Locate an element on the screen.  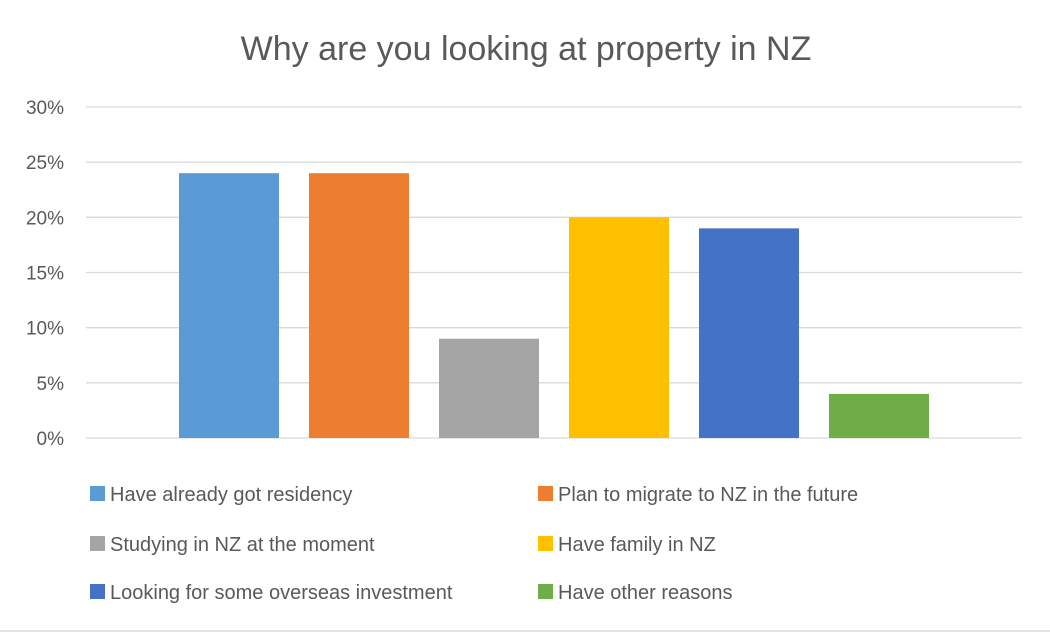
y-tick-label: 5% is located at coordinates (51, 384).